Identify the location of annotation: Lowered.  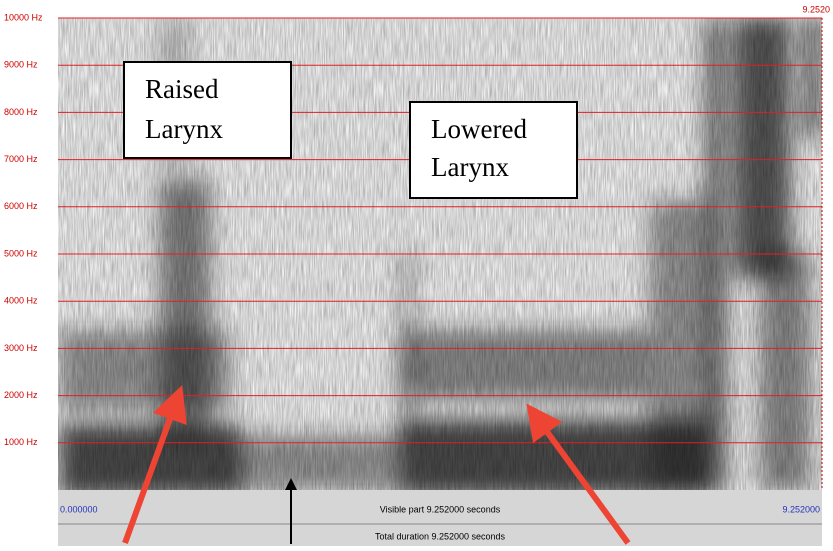
(479, 129).